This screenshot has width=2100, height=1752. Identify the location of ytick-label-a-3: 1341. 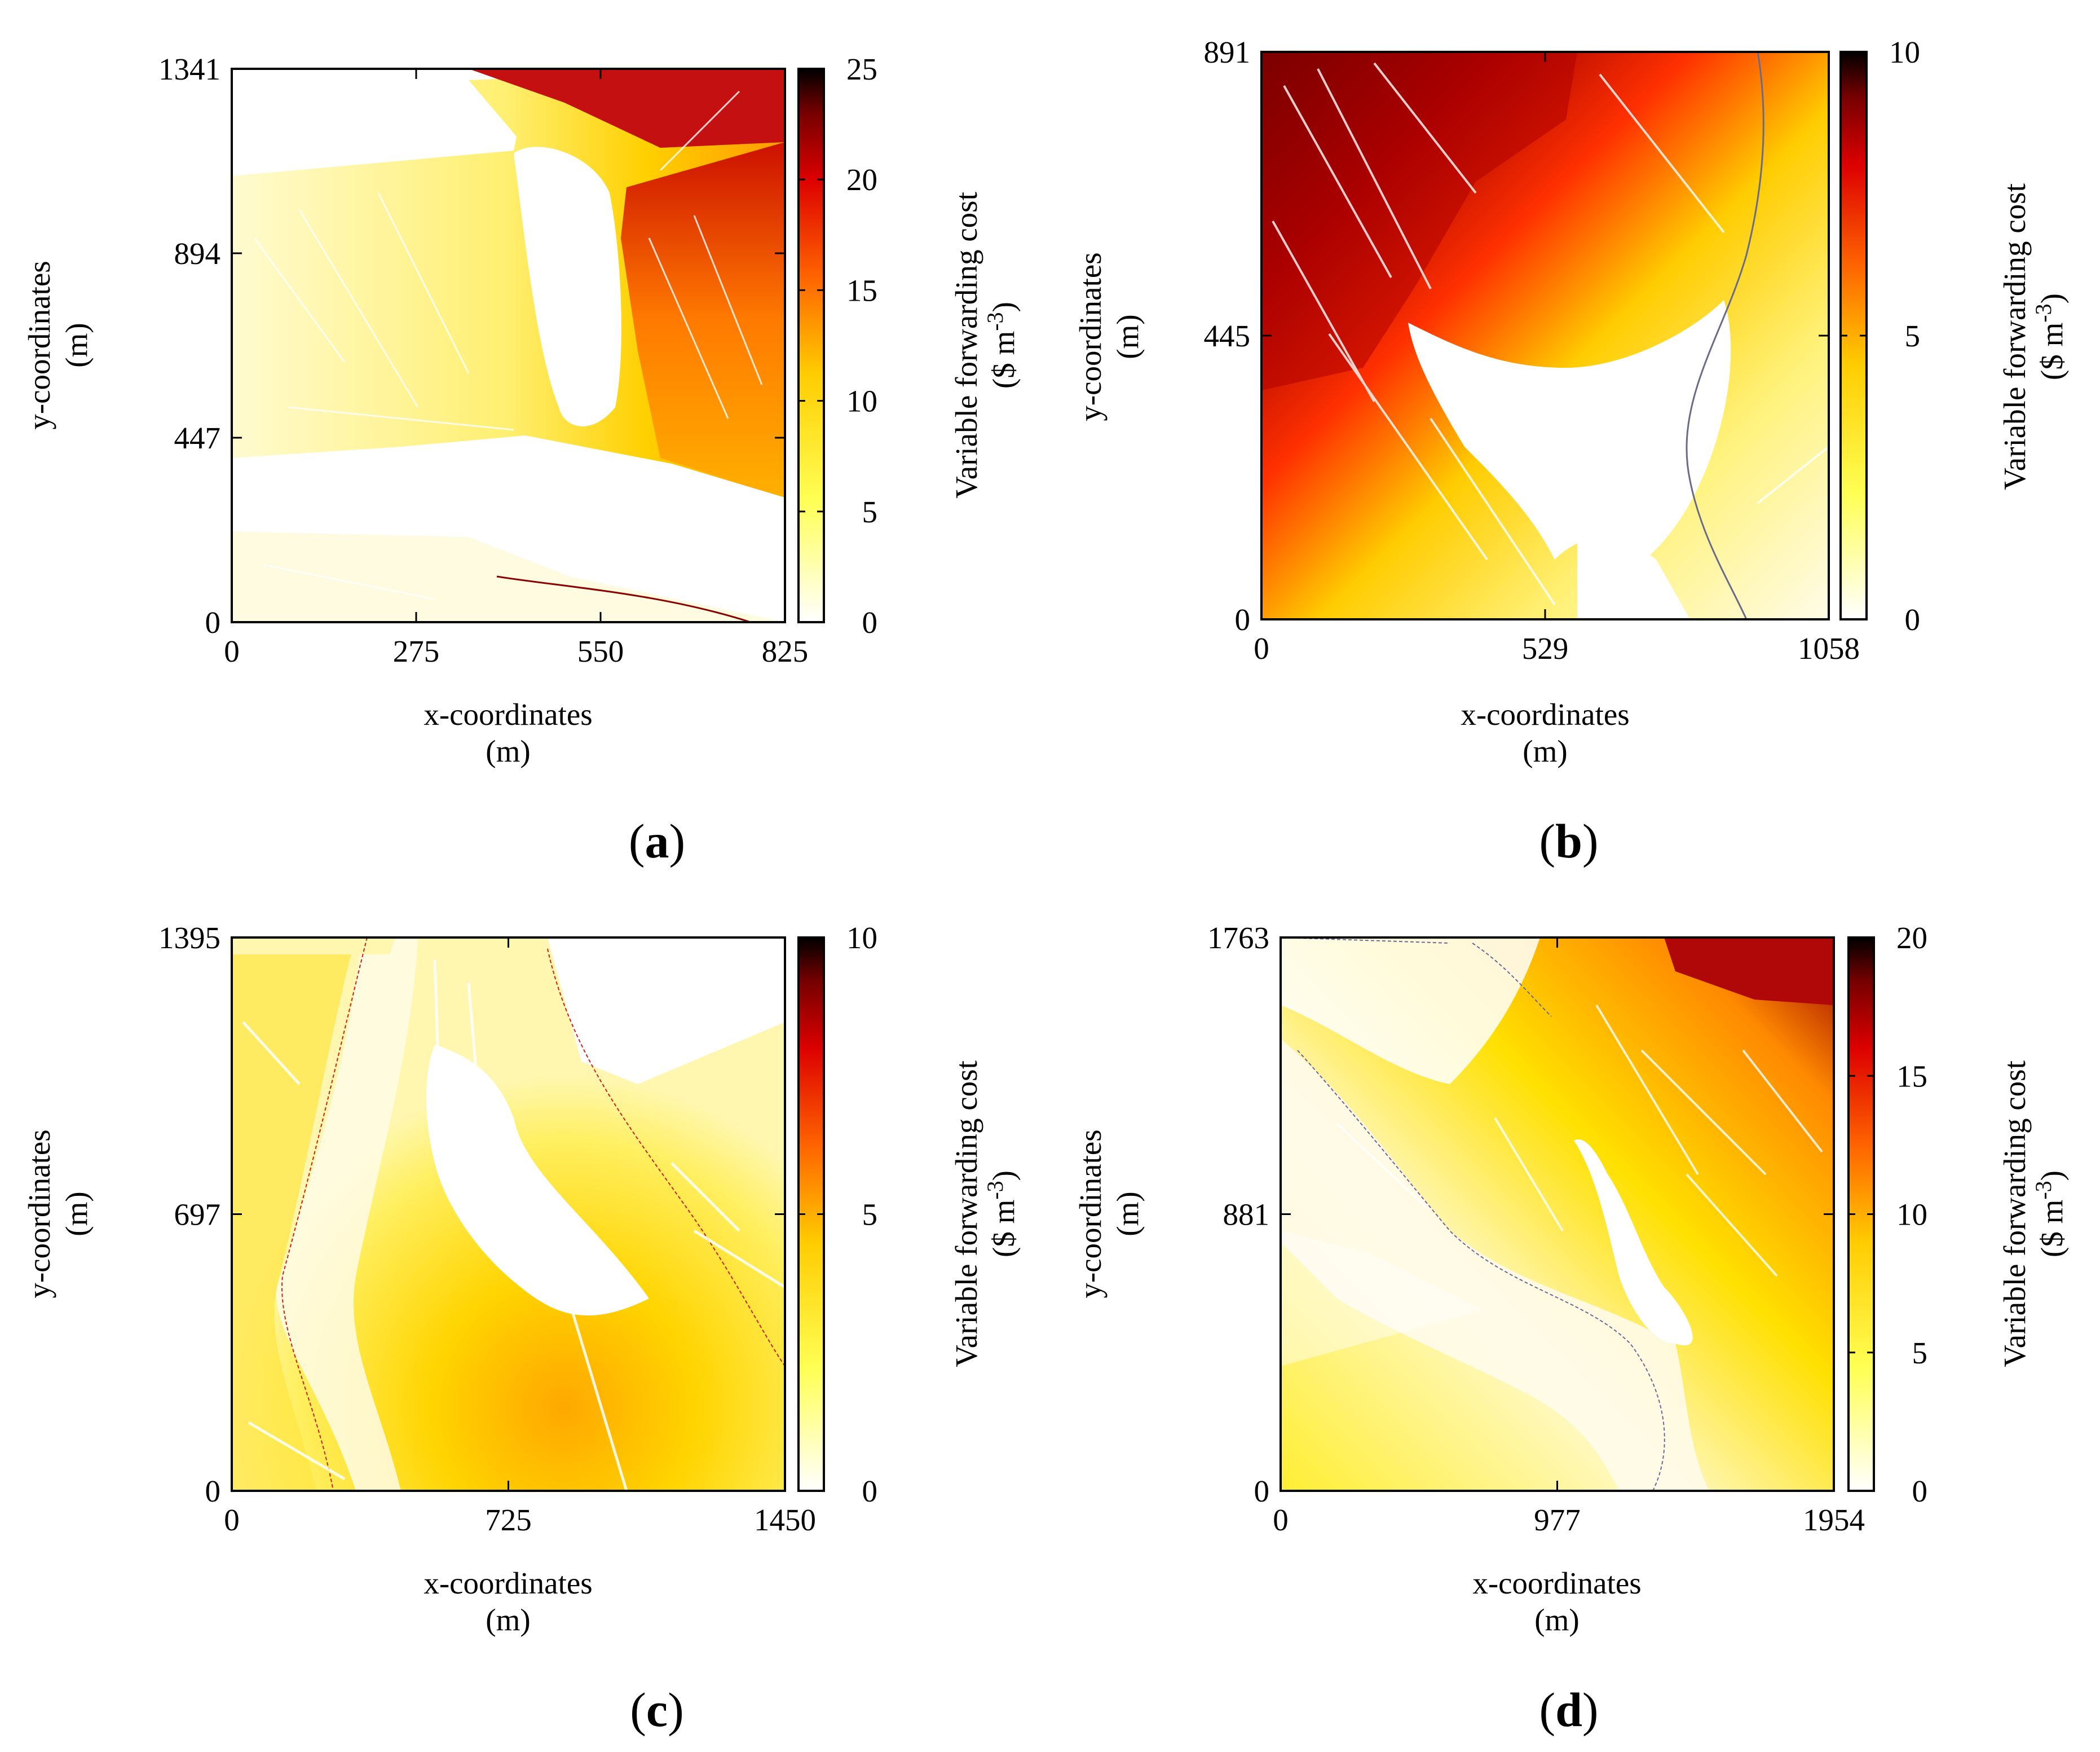
(189, 69).